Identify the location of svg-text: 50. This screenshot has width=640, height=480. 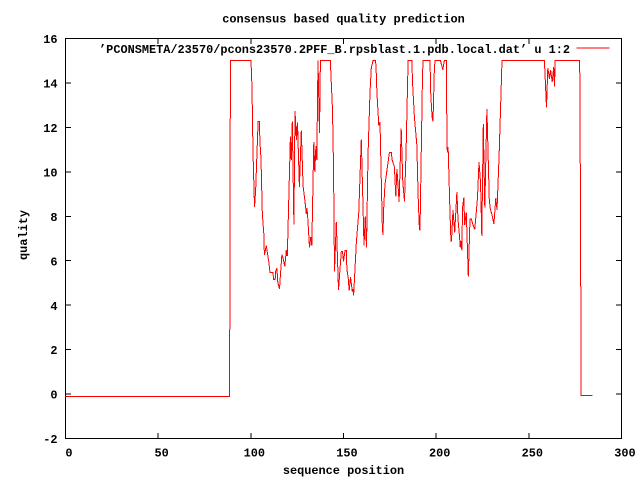
(162, 453).